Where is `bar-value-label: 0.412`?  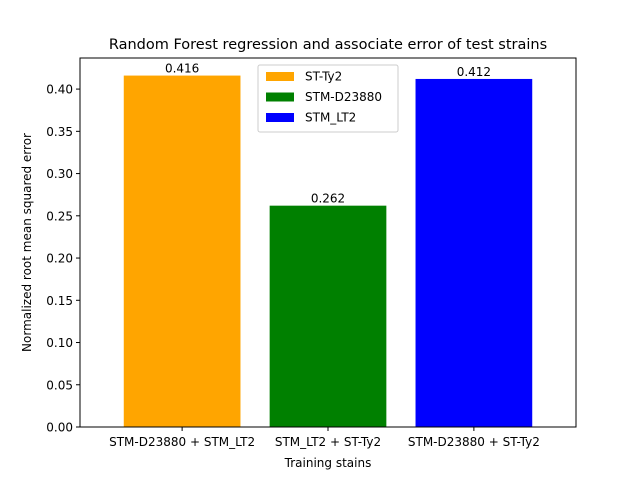 bar-value-label: 0.412 is located at coordinates (474, 72).